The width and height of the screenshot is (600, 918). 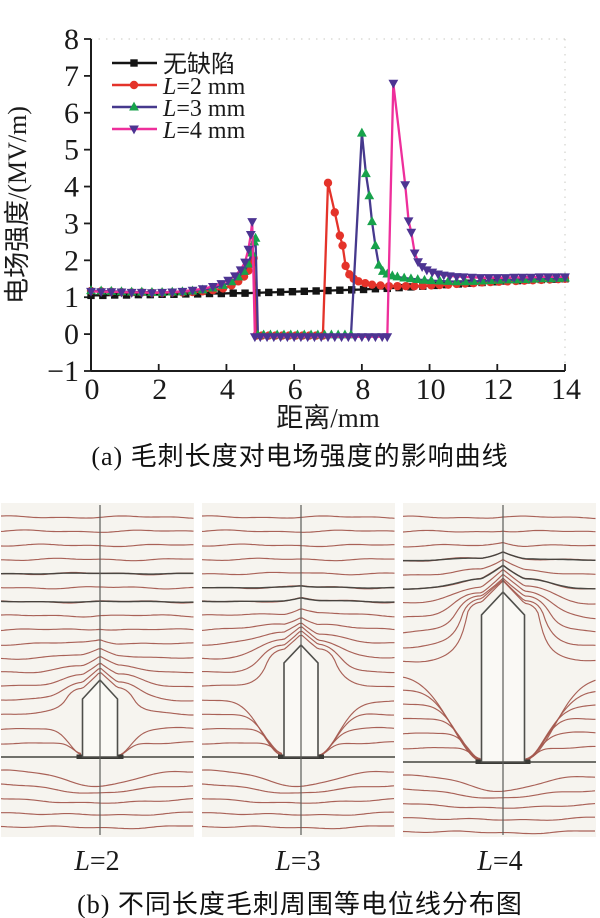 What do you see at coordinates (204, 109) in the screenshot?
I see `svg-text: L=3 mm` at bounding box center [204, 109].